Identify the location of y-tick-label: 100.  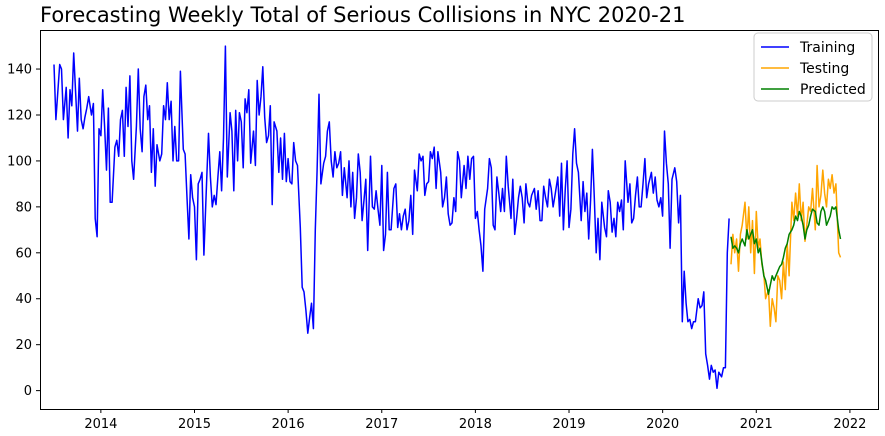
(19, 161).